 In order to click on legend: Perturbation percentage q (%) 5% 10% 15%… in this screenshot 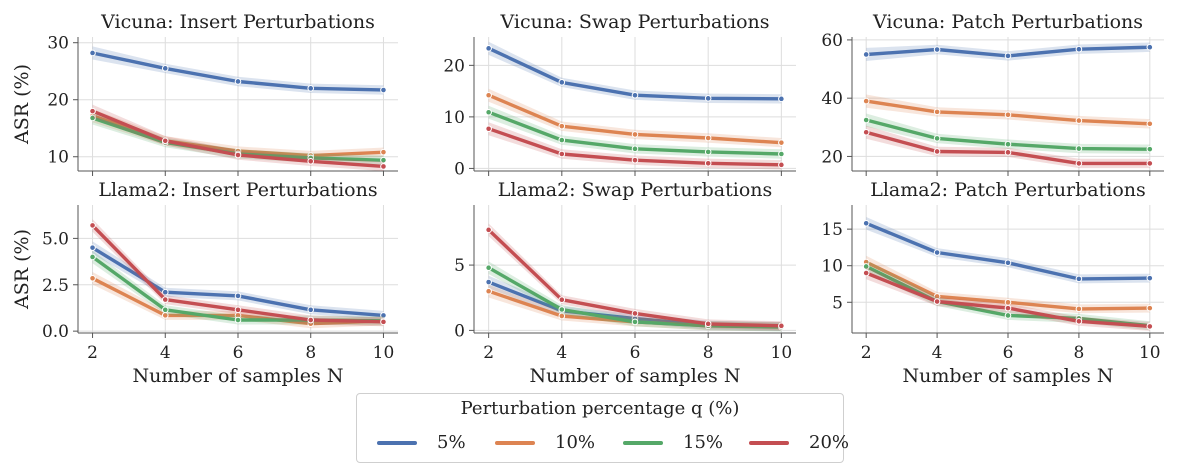, I will do `click(602, 428)`.